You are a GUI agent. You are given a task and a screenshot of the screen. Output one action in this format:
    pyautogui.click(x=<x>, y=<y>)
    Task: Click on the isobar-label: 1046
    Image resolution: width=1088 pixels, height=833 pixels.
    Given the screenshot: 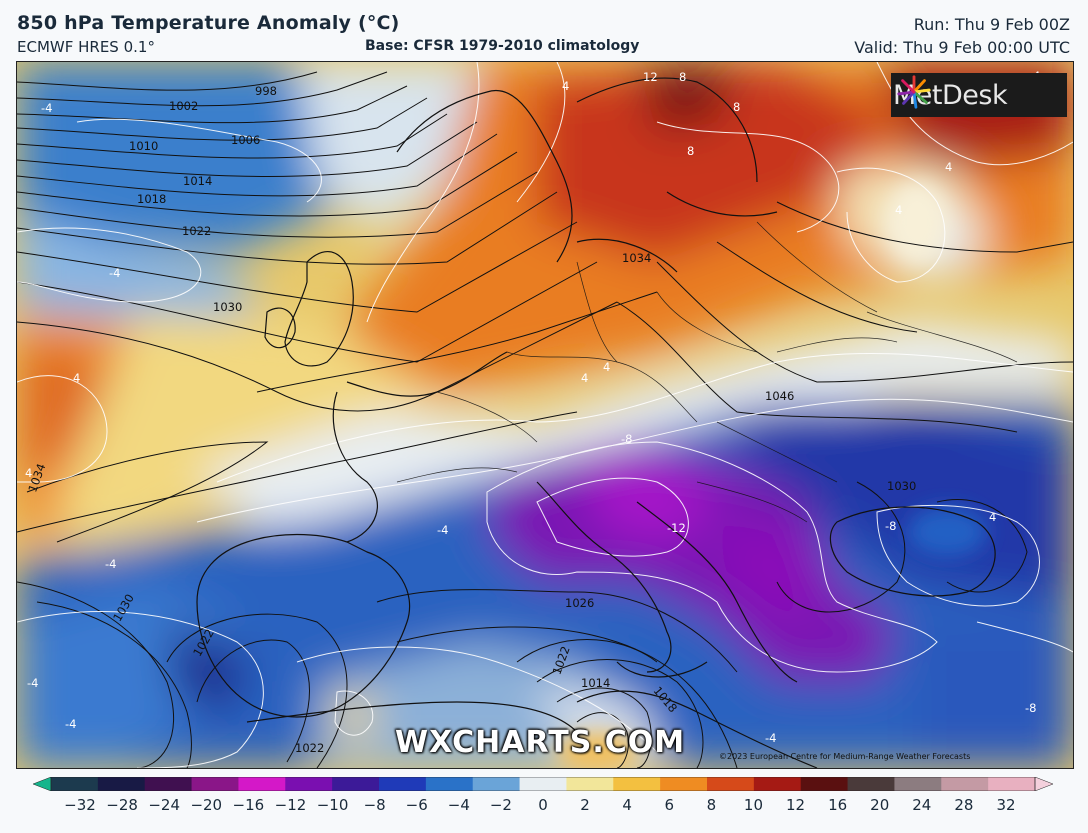 What is the action you would take?
    pyautogui.click(x=779, y=396)
    